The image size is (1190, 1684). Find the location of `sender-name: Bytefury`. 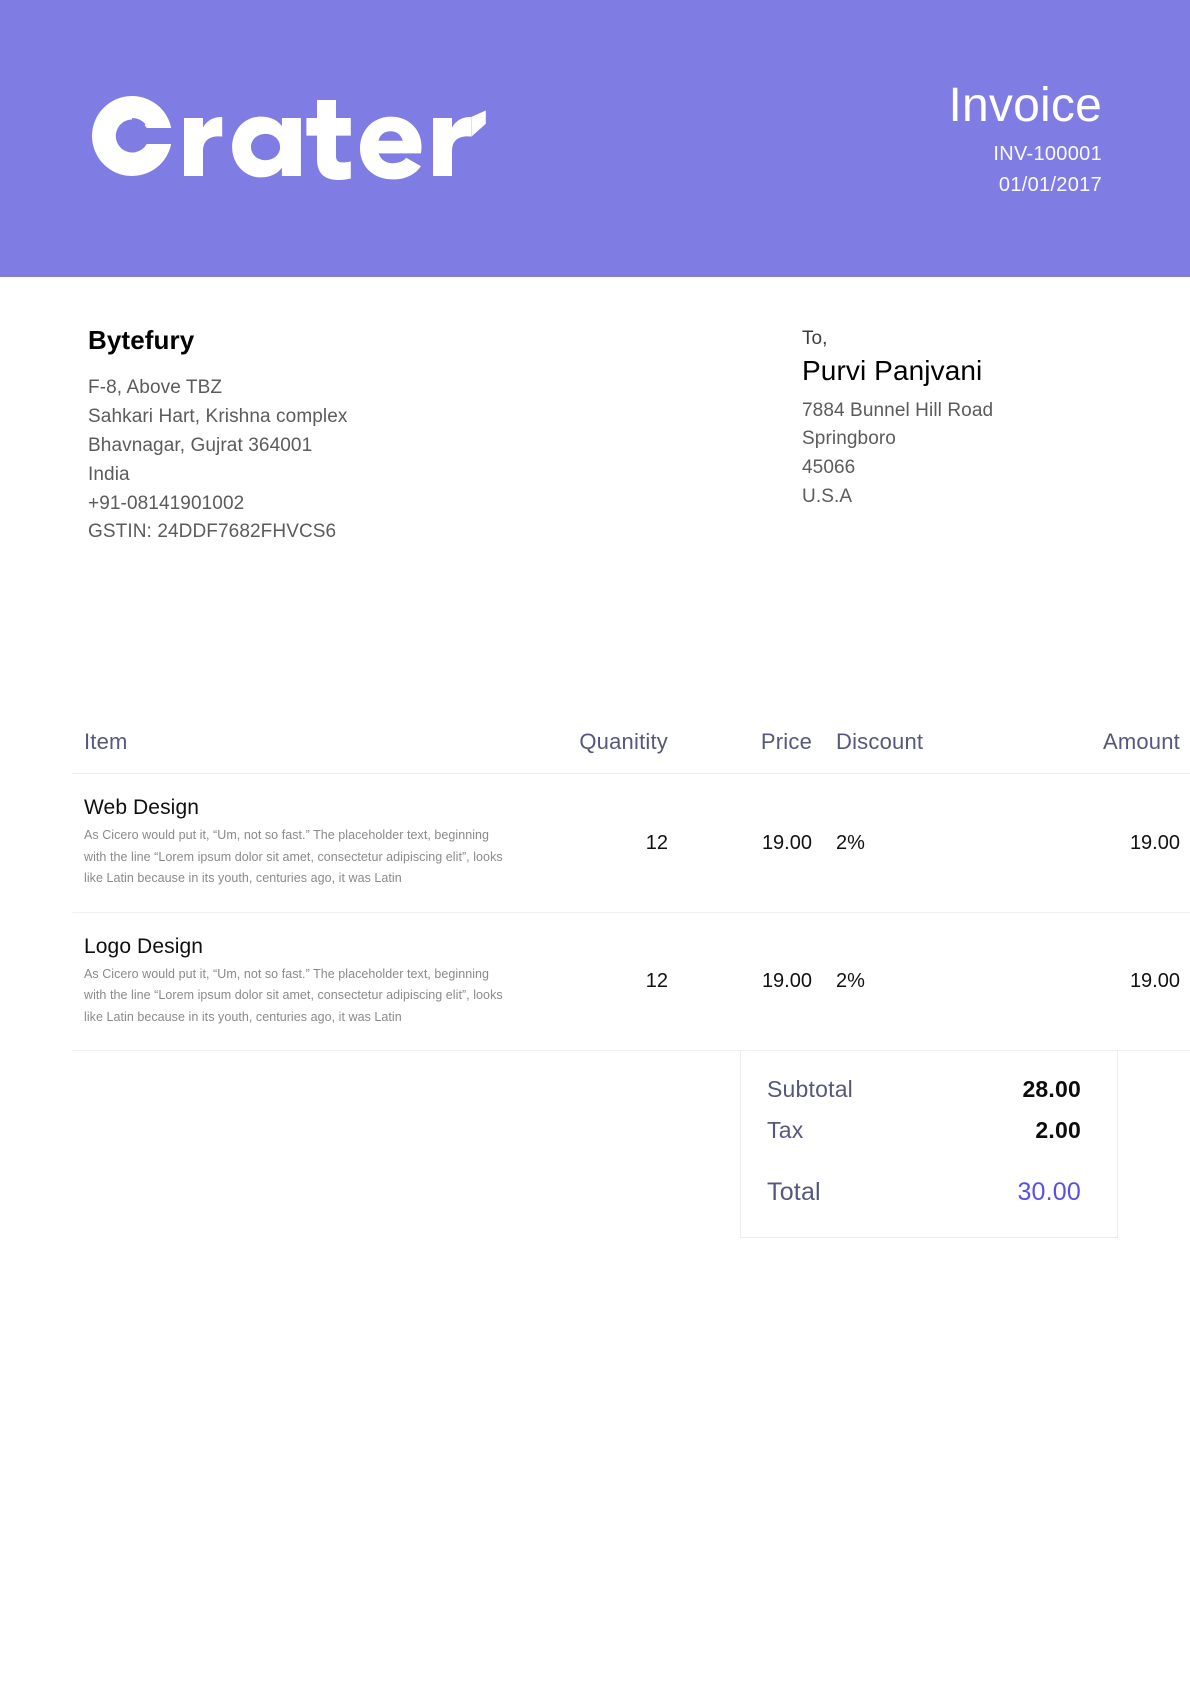

sender-name: Bytefury is located at coordinates (141, 340).